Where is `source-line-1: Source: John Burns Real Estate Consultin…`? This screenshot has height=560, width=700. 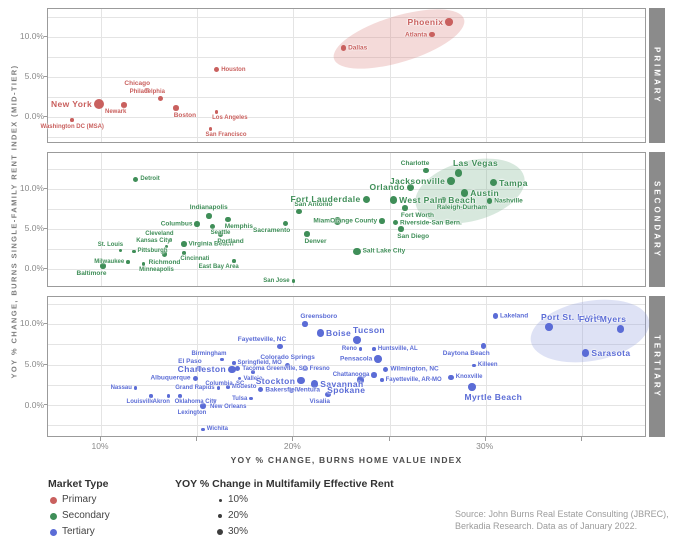 source-line-1: Source: John Burns Real Estate Consultin… is located at coordinates (562, 514).